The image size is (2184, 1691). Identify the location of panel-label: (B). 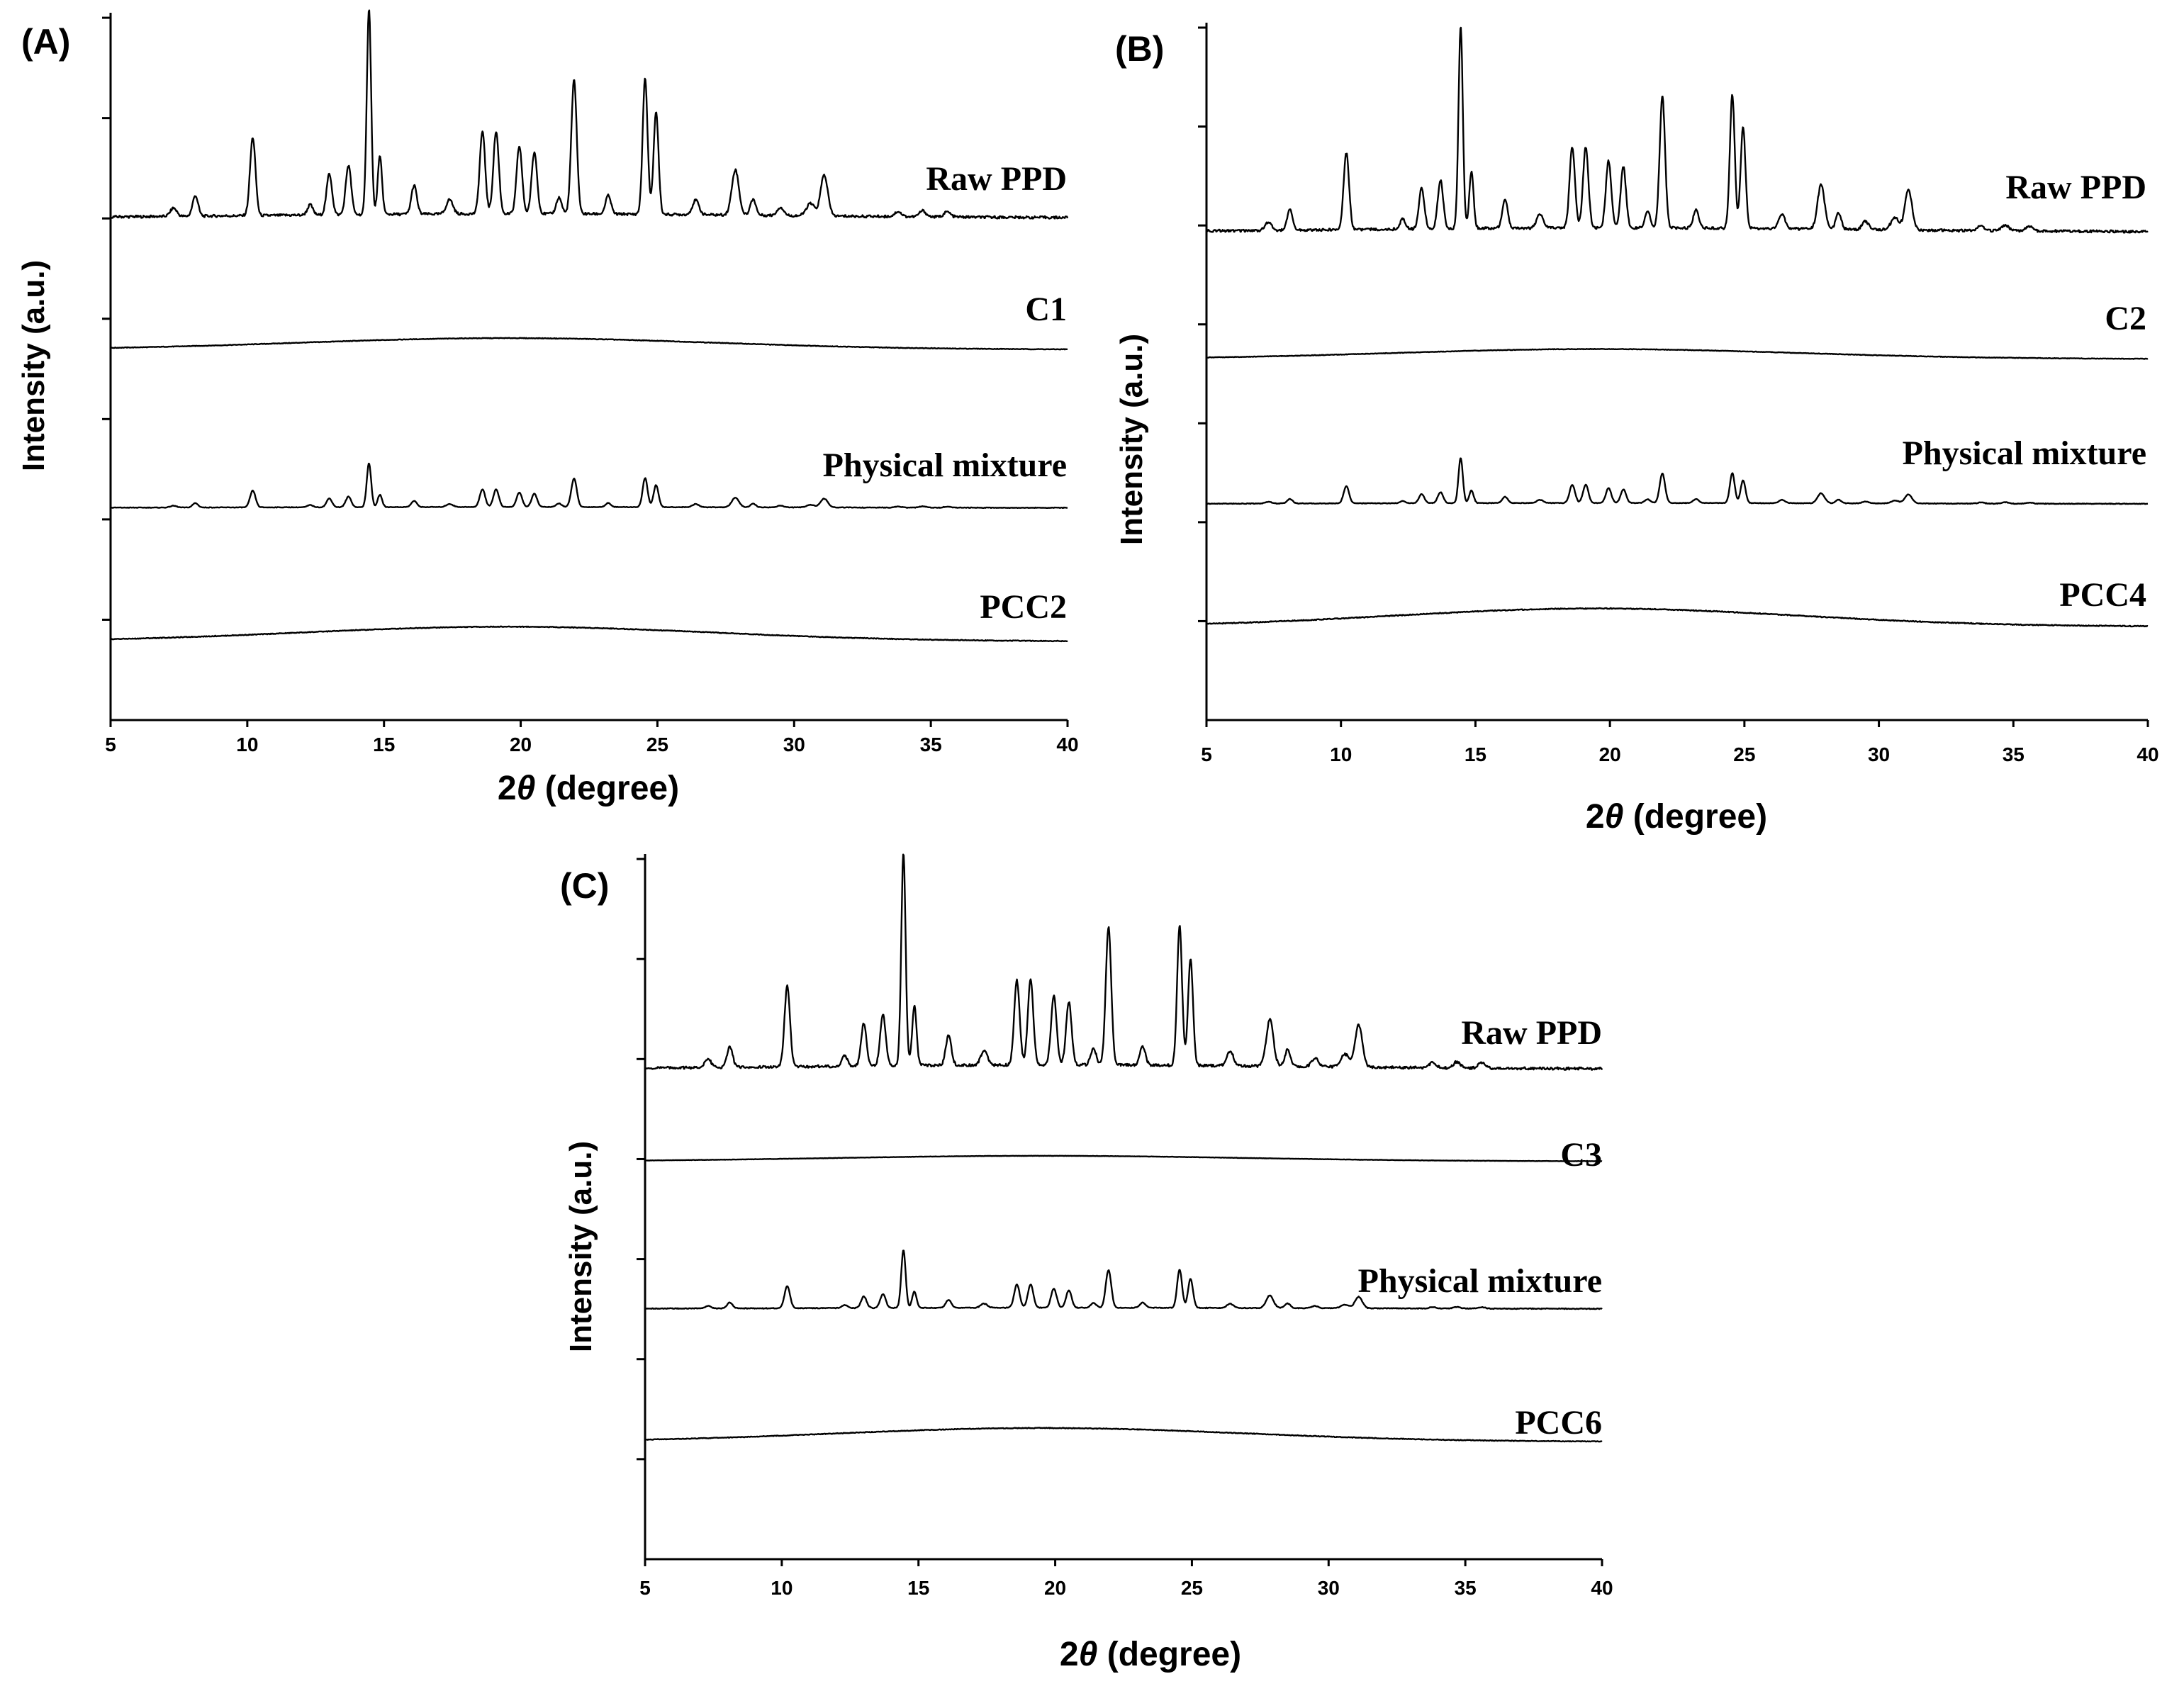
(1139, 49).